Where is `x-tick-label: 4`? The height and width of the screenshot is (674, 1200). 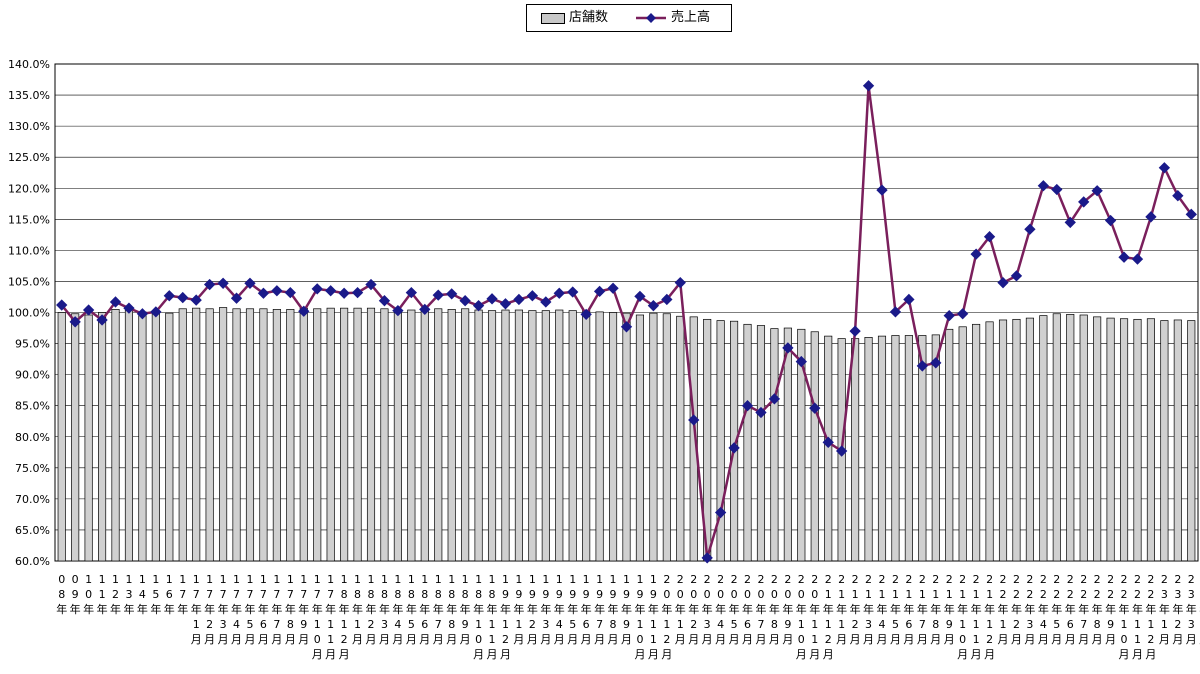 x-tick-label: 4 is located at coordinates (236, 624).